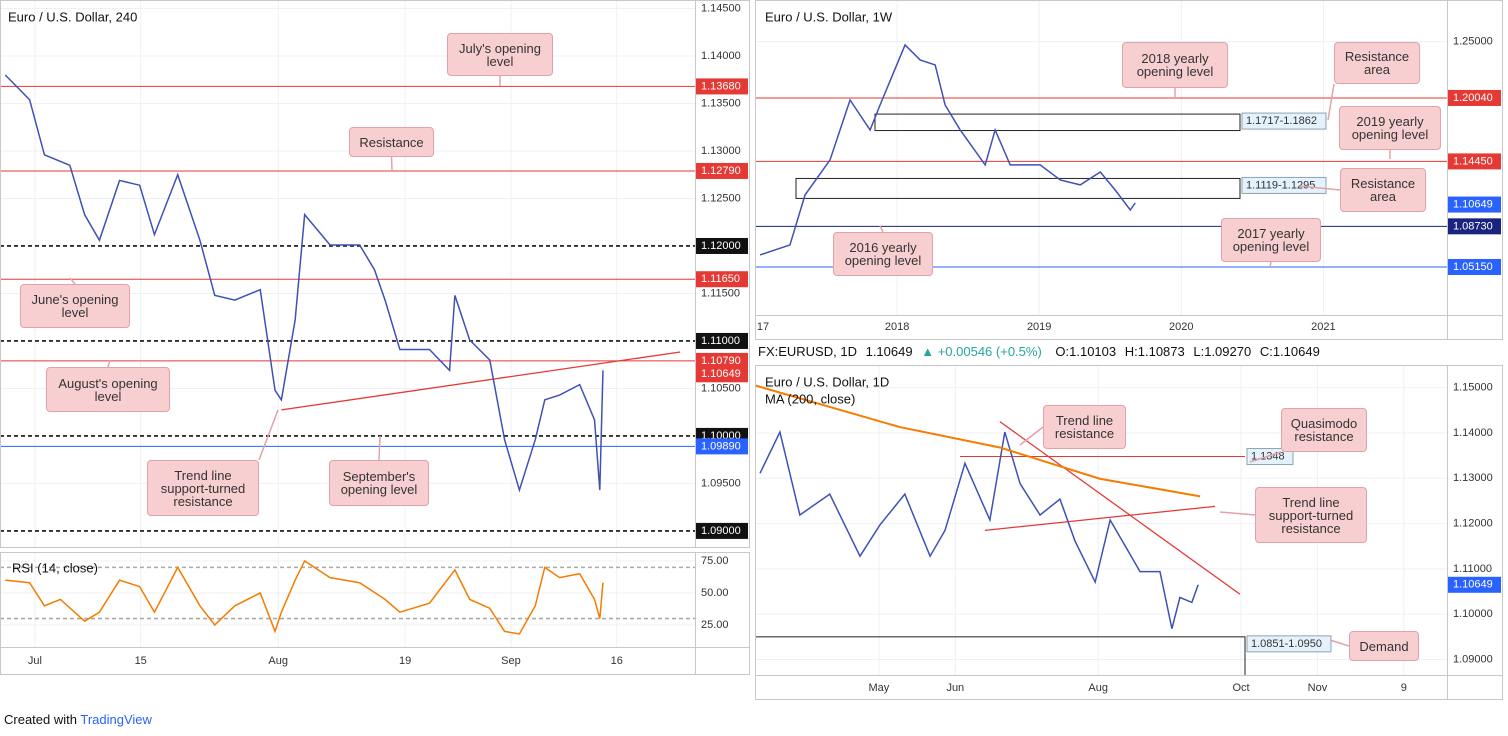 This screenshot has height=736, width=1508. Describe the element at coordinates (405, 661) in the screenshot. I see `x-tick-label: 19` at that location.